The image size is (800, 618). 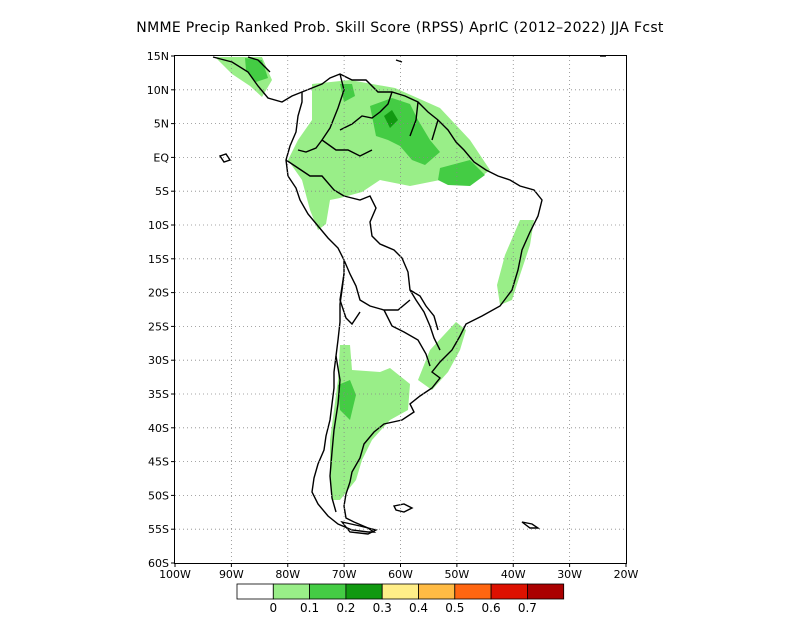 What do you see at coordinates (345, 608) in the screenshot?
I see `colorbar-label: 0.2` at bounding box center [345, 608].